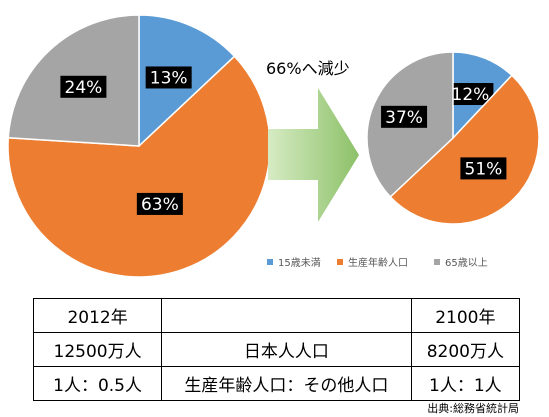 This screenshot has height=417, width=549. Describe the element at coordinates (97, 383) in the screenshot. I see `ratio-2012-cell: 1人：0.5人` at that location.